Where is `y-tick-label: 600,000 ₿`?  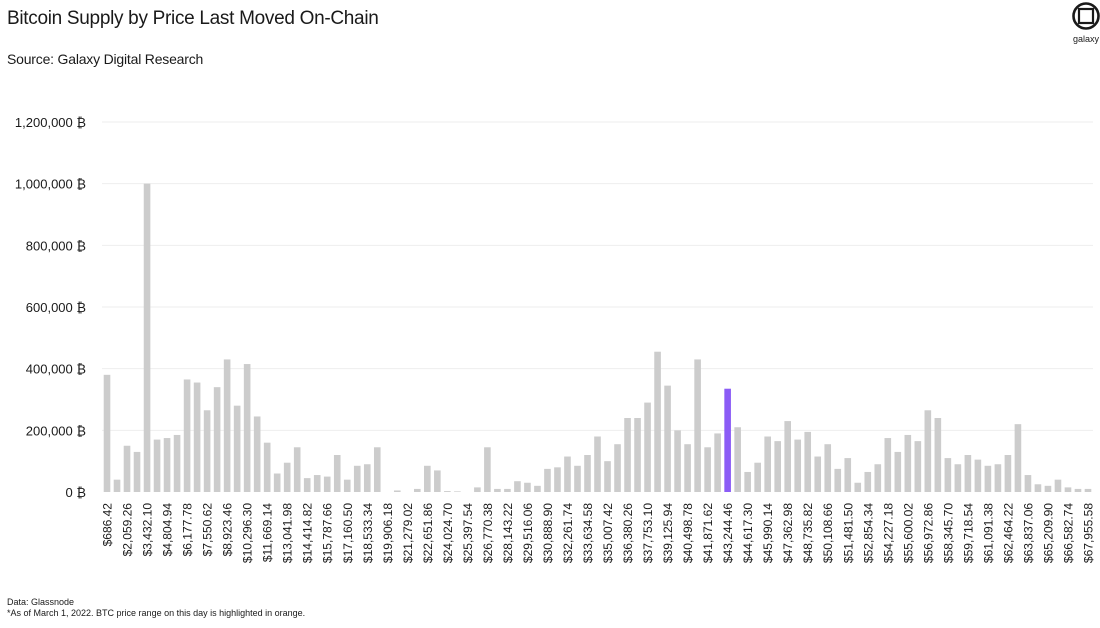
y-tick-label: 600,000 ₿ is located at coordinates (56, 307).